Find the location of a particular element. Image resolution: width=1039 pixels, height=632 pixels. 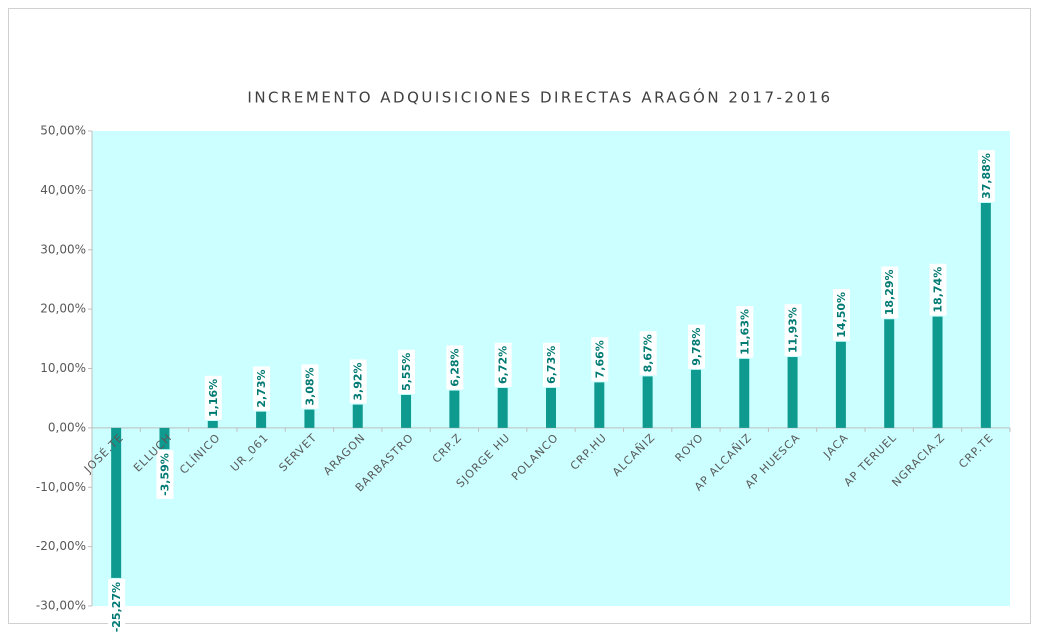

value-label-text: 8,67% is located at coordinates (648, 353).